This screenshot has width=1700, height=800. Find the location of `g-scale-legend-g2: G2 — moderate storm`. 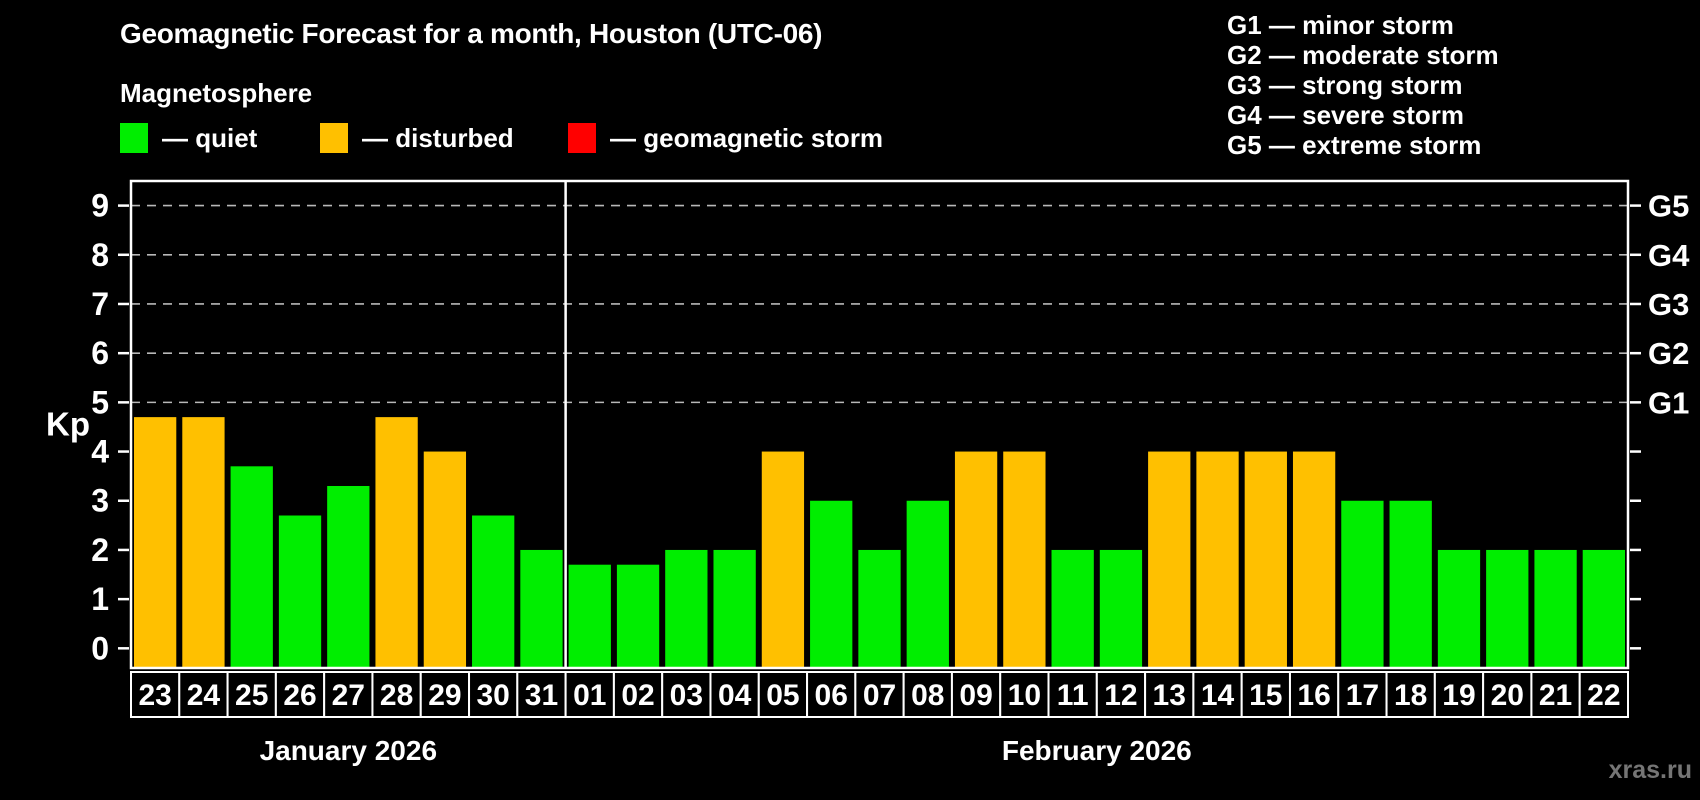

g-scale-legend-g2: G2 — moderate storm is located at coordinates (1363, 55).